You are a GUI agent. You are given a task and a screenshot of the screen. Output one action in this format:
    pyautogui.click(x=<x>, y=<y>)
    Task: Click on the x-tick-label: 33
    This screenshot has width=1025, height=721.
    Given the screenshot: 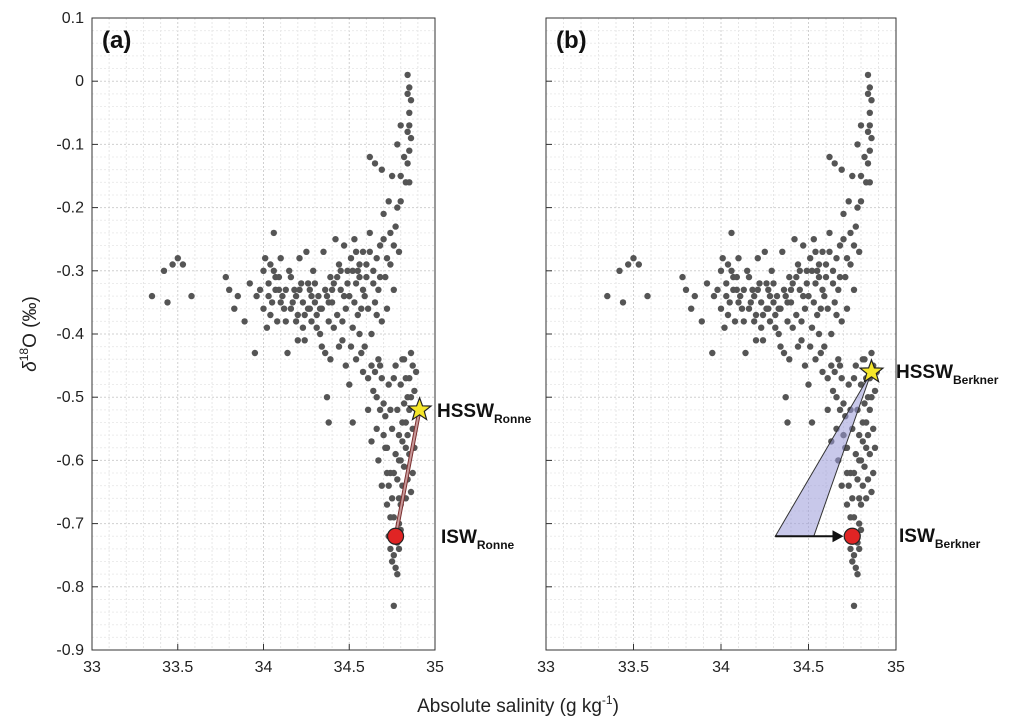 What is the action you would take?
    pyautogui.click(x=546, y=667)
    